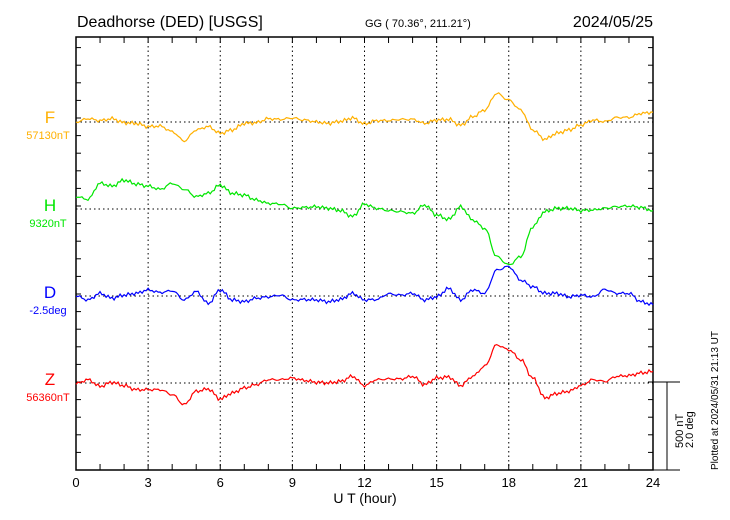 The height and width of the screenshot is (520, 730). What do you see at coordinates (364, 374) in the screenshot?
I see `series-line-z` at bounding box center [364, 374].